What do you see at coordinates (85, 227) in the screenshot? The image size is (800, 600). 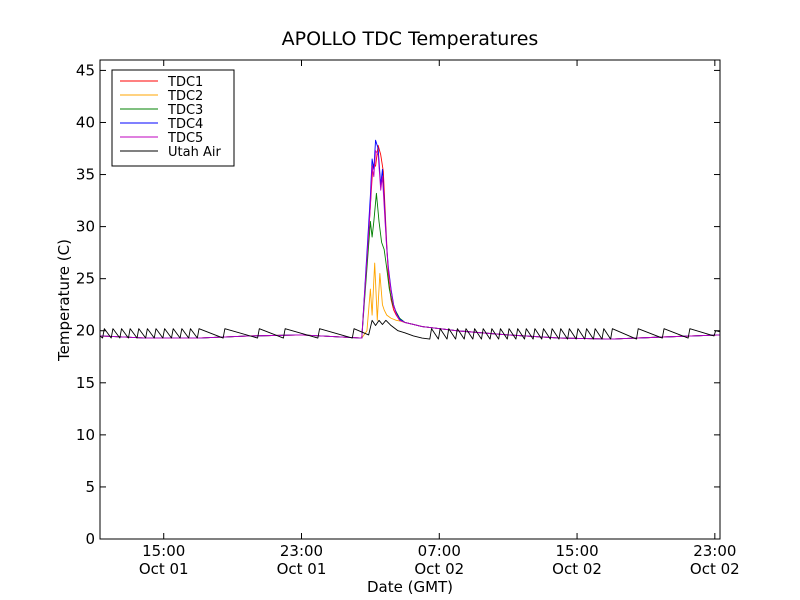 I see `y-tick-label: 30` at bounding box center [85, 227].